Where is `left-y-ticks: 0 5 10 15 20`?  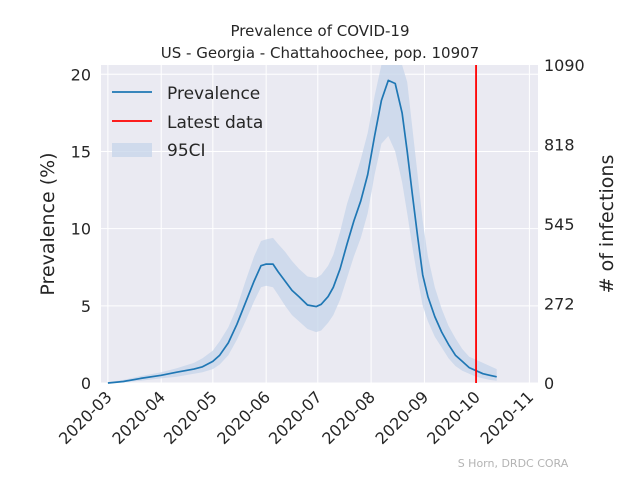
left-y-ticks: 0 5 10 15 20 is located at coordinates (81, 229).